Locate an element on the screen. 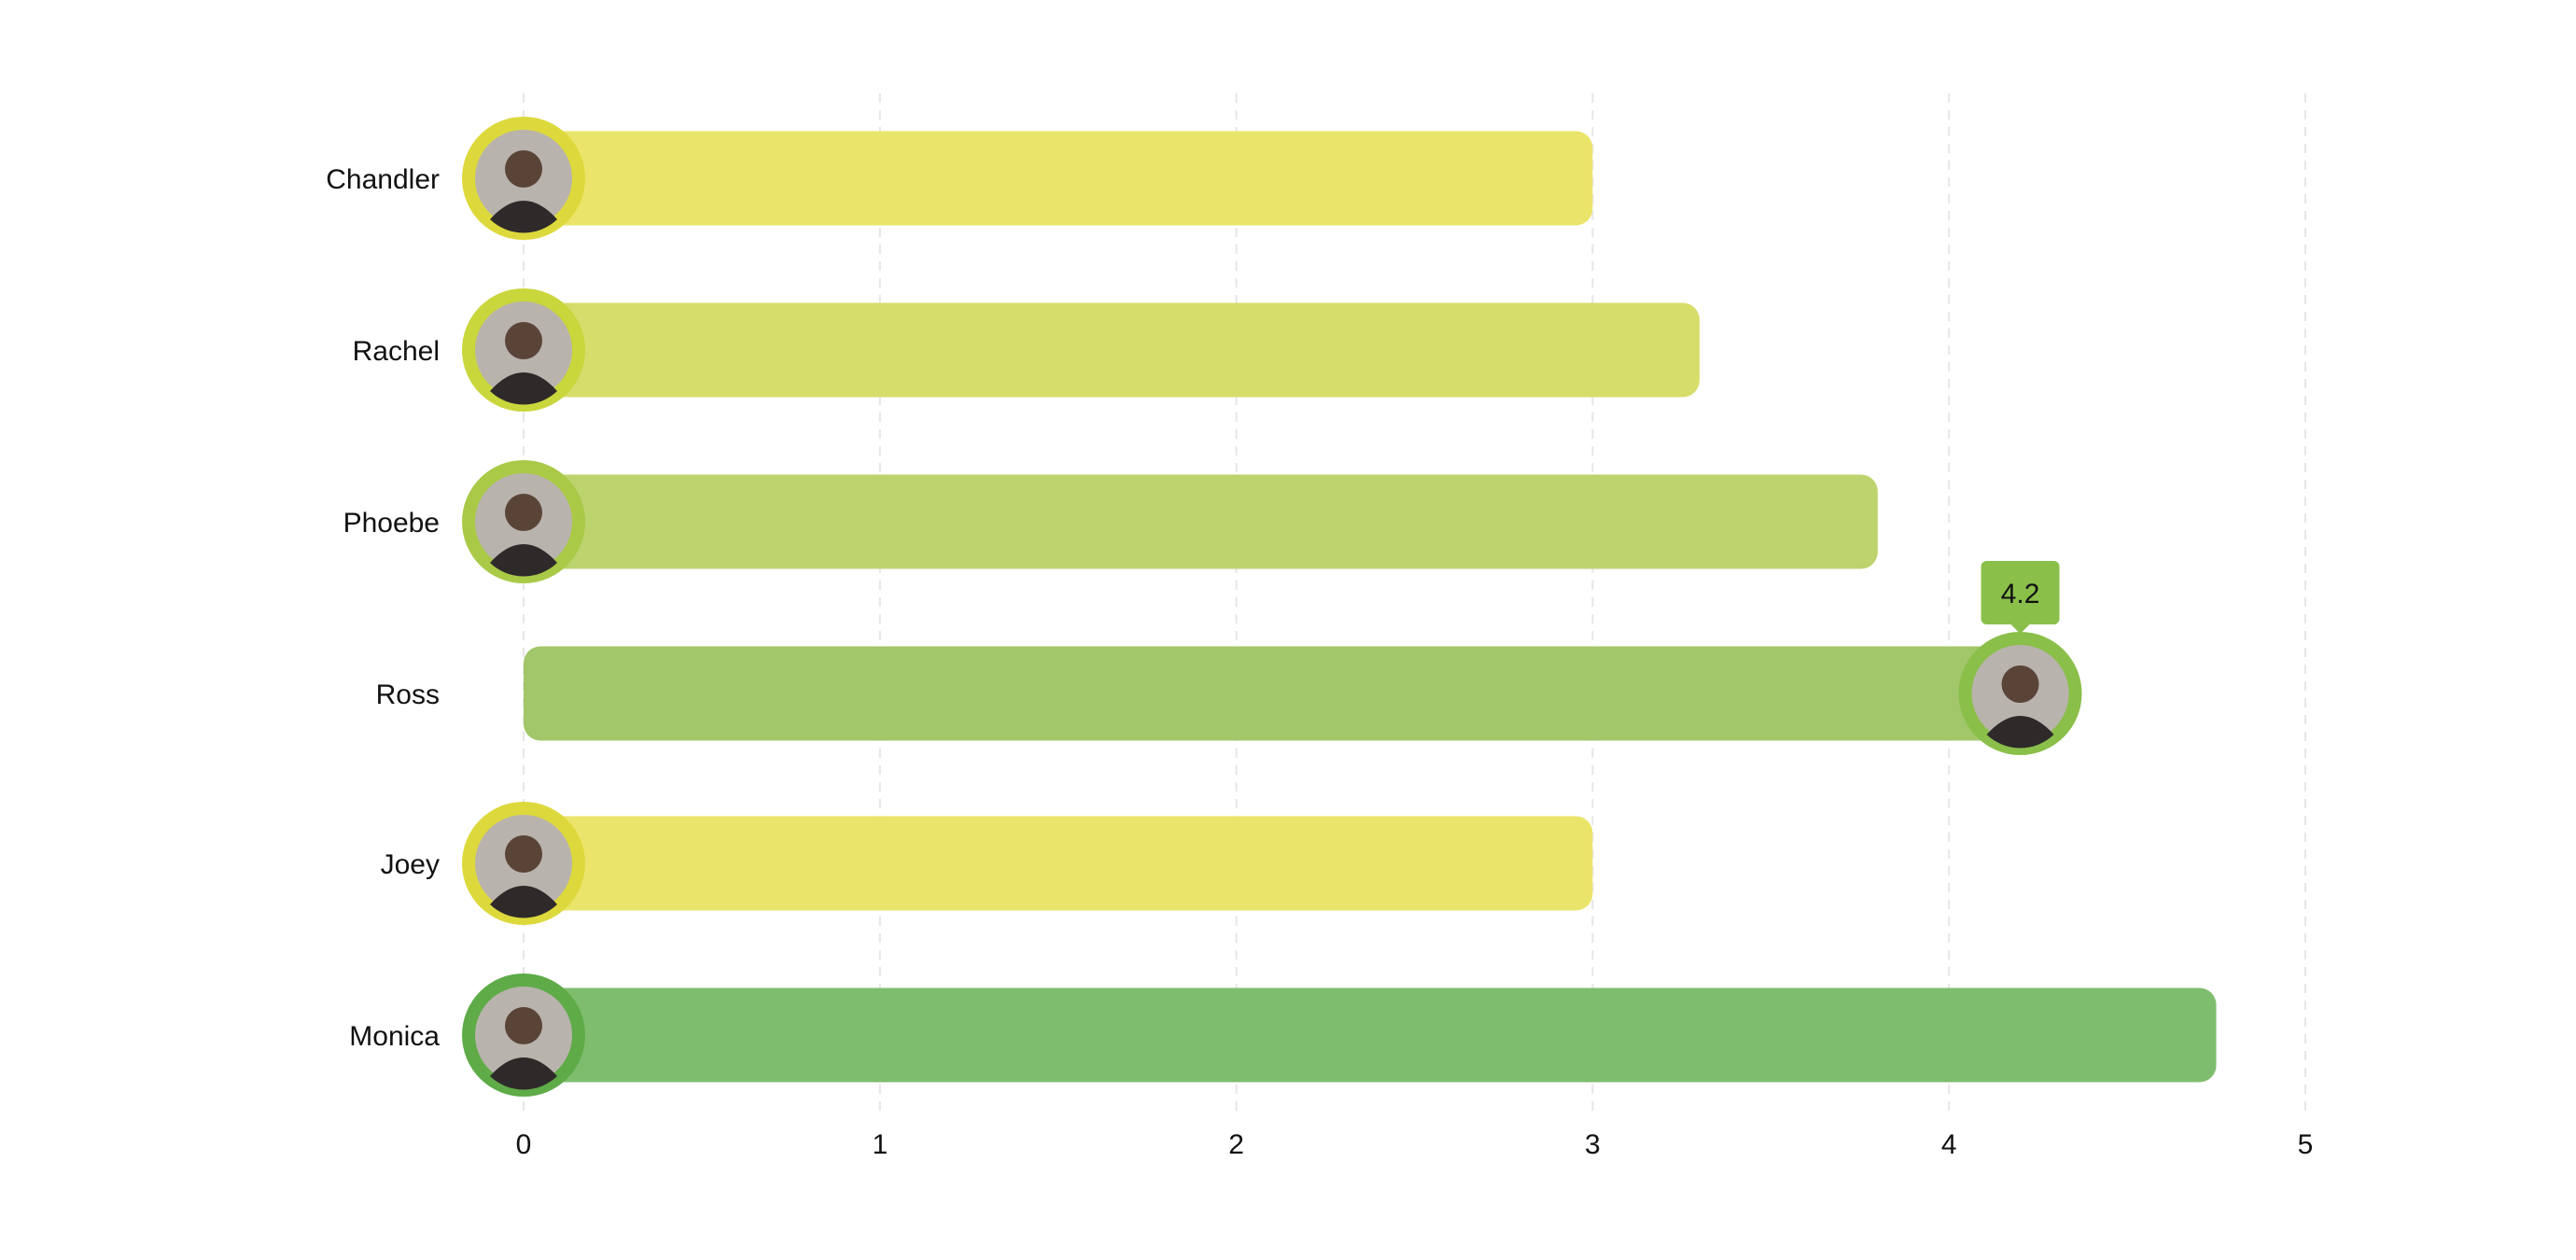  x-tick-label: 2 is located at coordinates (1236, 1144).